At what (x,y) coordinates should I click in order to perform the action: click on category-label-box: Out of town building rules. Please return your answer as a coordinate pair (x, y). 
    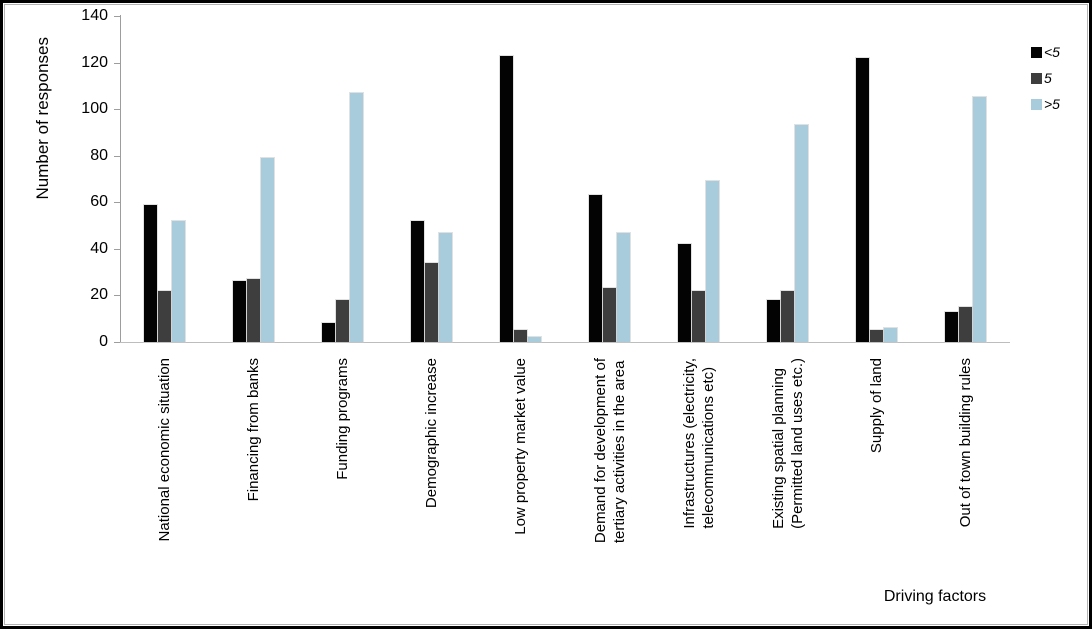
    Looking at the image, I should click on (965, 475).